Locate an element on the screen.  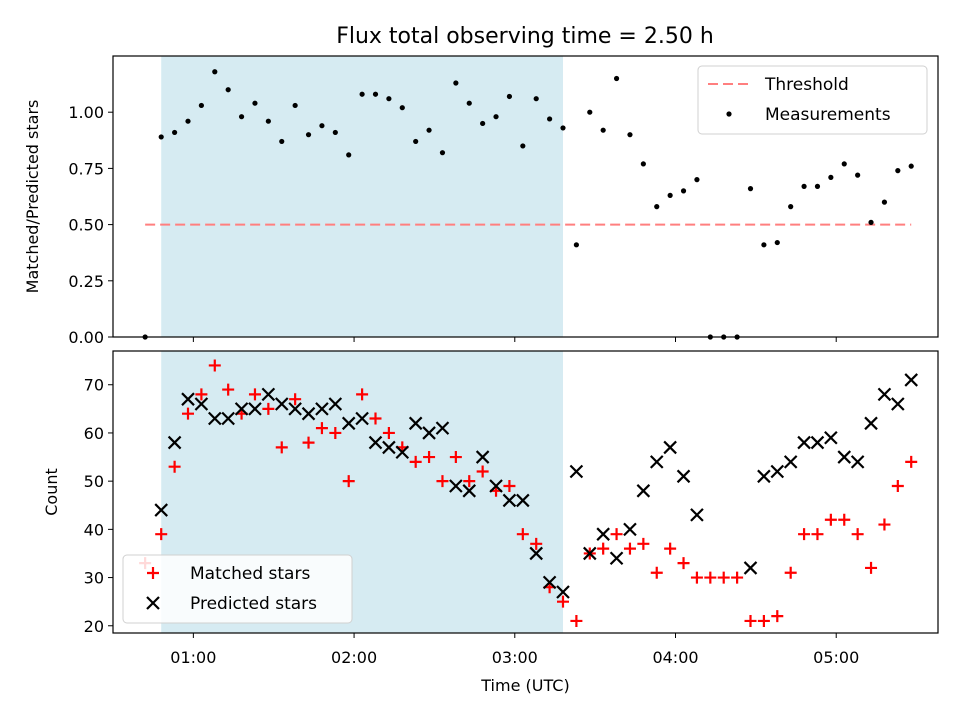
ratio-legend-box is located at coordinates (812, 100).